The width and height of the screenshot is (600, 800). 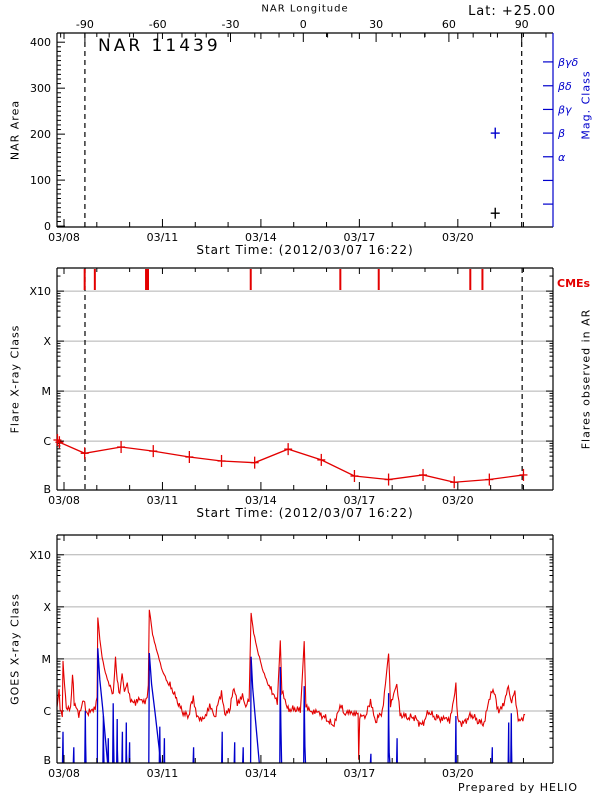 What do you see at coordinates (158, 24) in the screenshot?
I see `lon-tick-label: -60` at bounding box center [158, 24].